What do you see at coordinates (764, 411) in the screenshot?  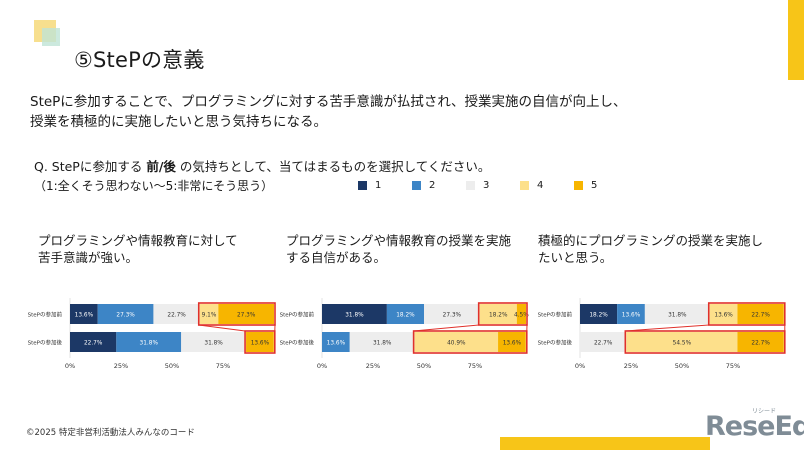 I see `logo-subtext: リシード` at bounding box center [764, 411].